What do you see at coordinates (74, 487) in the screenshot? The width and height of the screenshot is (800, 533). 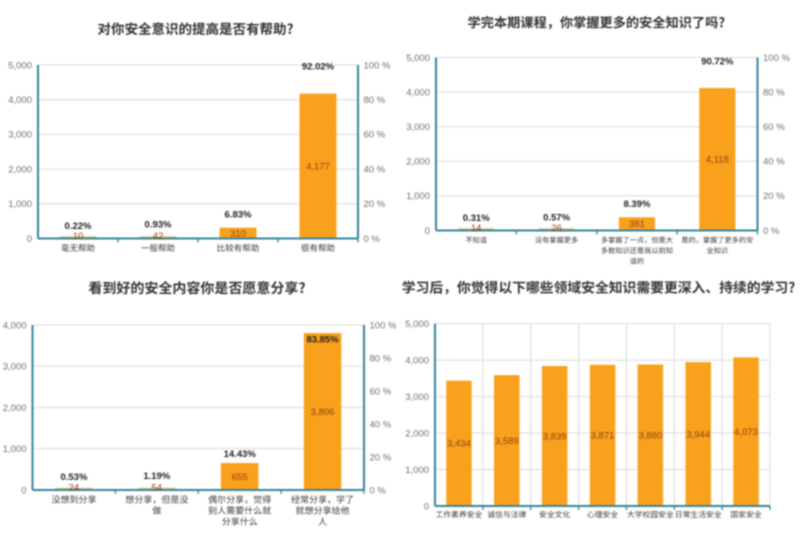 I see `svg-text: 24` at bounding box center [74, 487].